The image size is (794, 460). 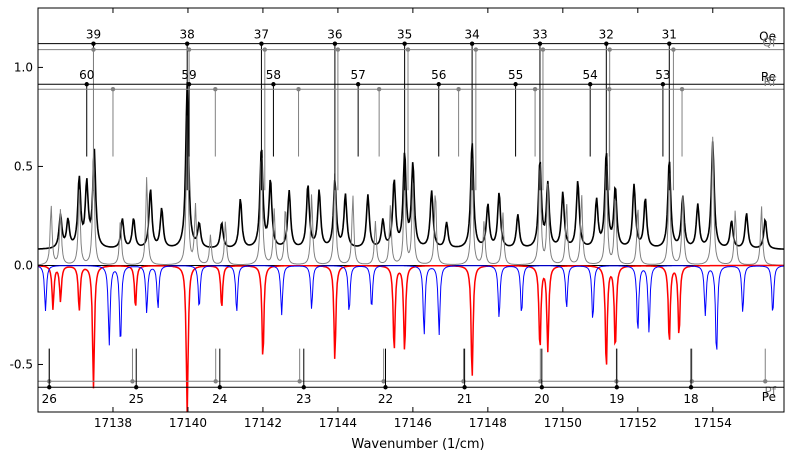 I want to click on branch-Re-label: 57, so click(x=358, y=75).